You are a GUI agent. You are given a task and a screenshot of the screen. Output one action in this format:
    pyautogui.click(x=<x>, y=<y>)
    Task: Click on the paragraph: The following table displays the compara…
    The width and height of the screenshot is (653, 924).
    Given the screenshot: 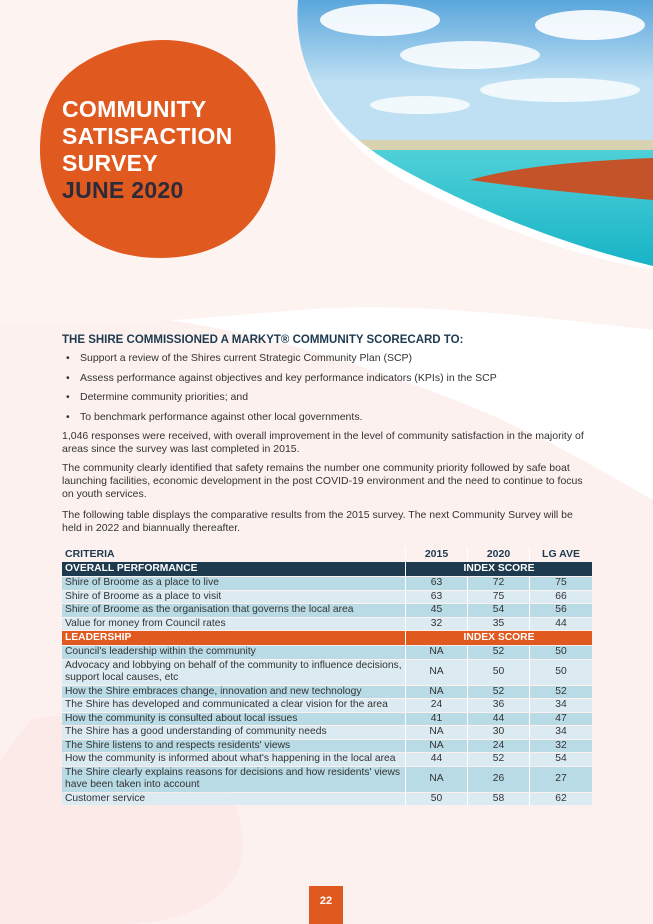 What is the action you would take?
    pyautogui.click(x=317, y=521)
    